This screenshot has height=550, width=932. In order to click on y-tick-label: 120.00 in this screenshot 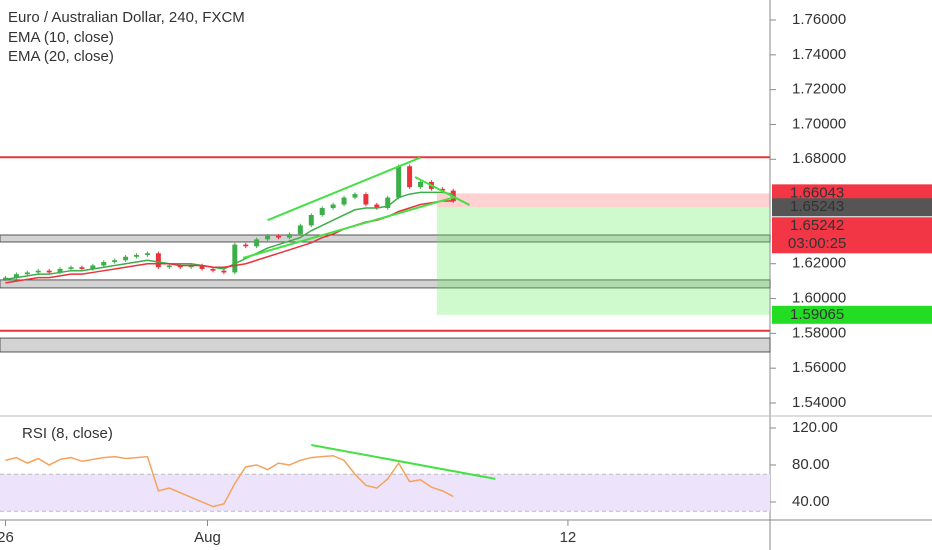, I will do `click(815, 427)`.